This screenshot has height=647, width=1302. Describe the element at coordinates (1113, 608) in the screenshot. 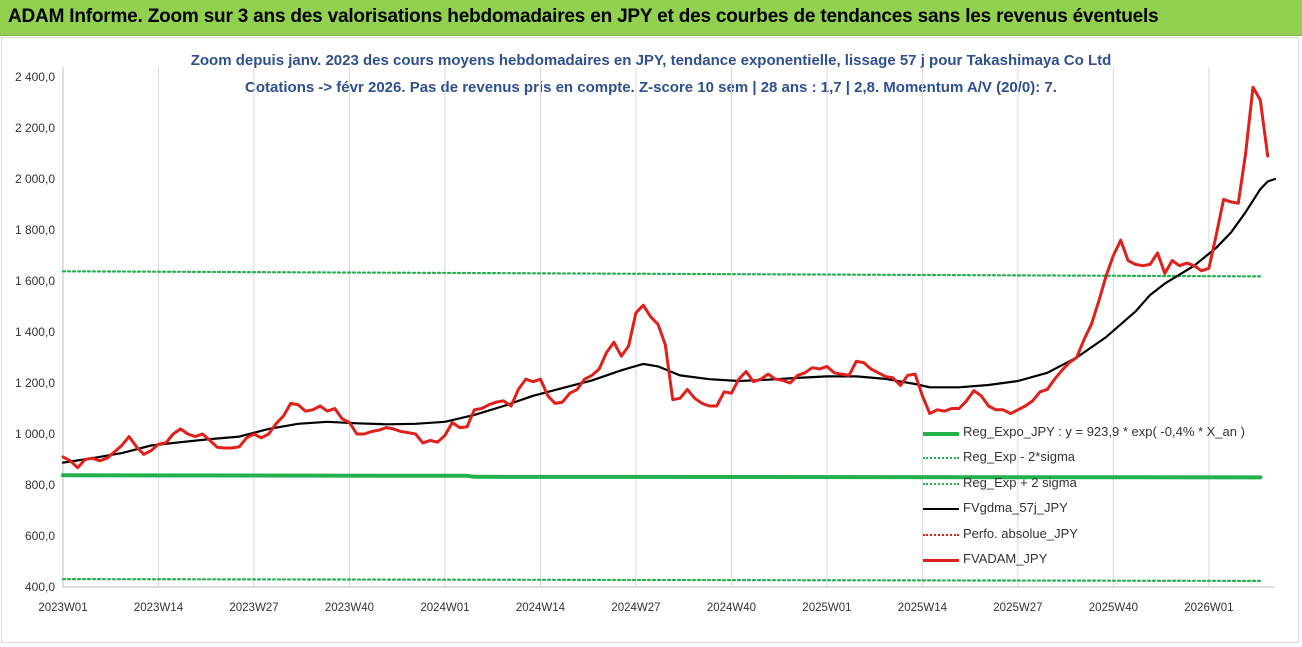

I see `x-tick-label: 2025W40` at that location.